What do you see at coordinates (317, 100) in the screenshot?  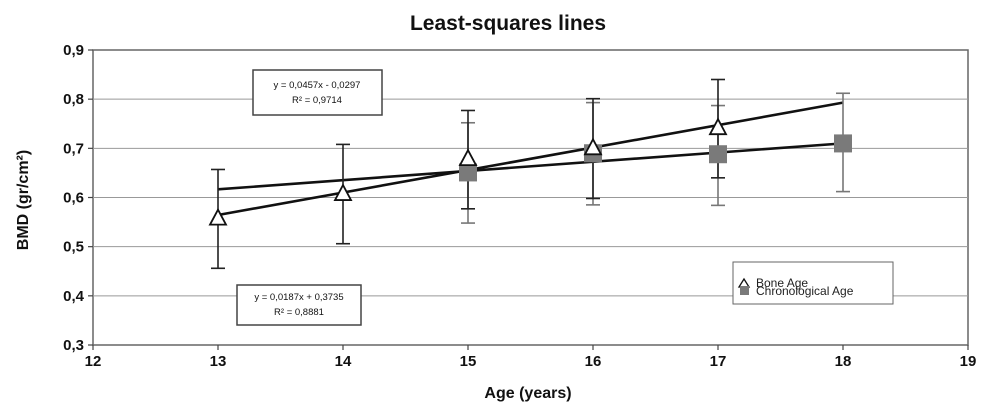 I see `r-squared-bone-age: R² = 0,9714` at bounding box center [317, 100].